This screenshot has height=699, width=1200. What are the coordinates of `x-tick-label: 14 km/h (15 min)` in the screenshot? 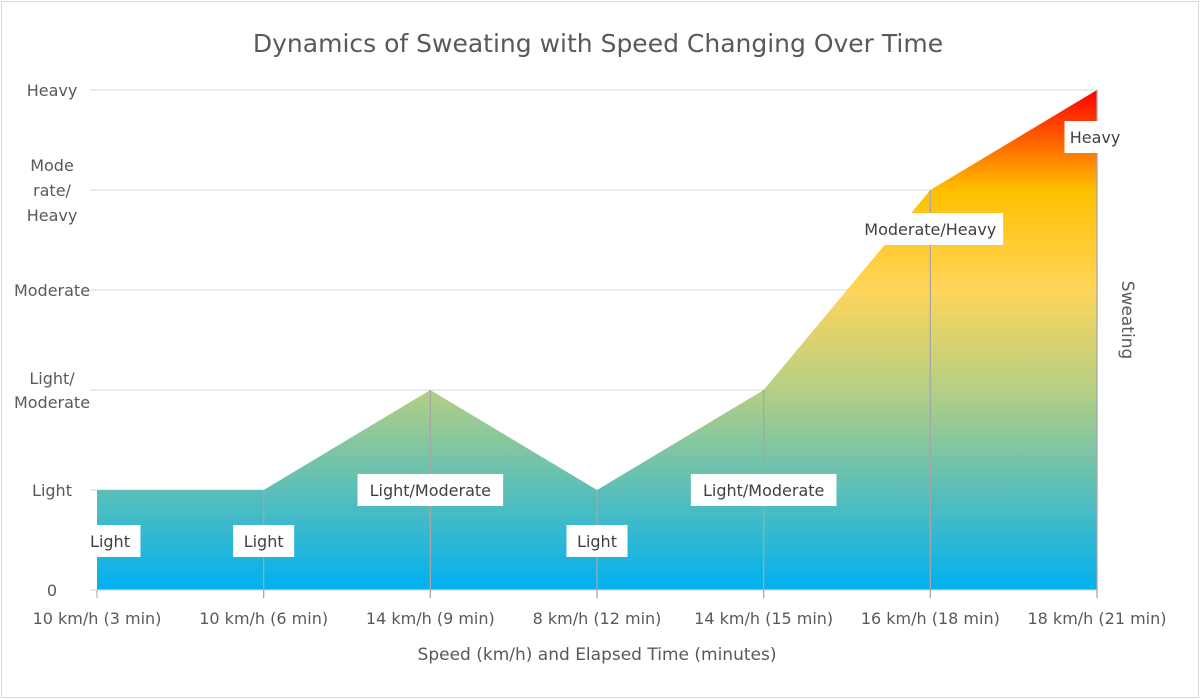 It's located at (763, 618).